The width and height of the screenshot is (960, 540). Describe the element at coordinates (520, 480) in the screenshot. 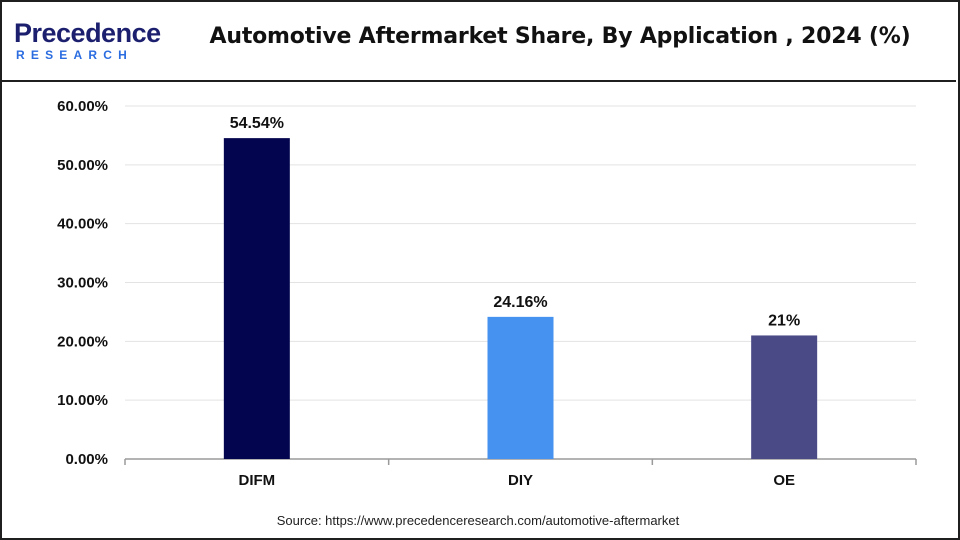

I see `x-tick-label: DIY` at that location.